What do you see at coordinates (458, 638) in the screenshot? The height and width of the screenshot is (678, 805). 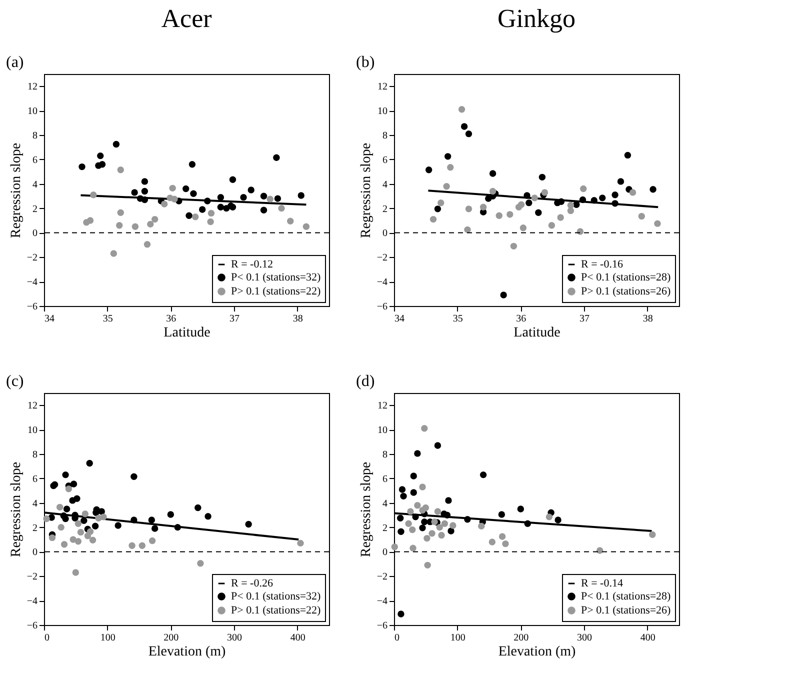 I see `x-tick-label: 100` at bounding box center [458, 638].